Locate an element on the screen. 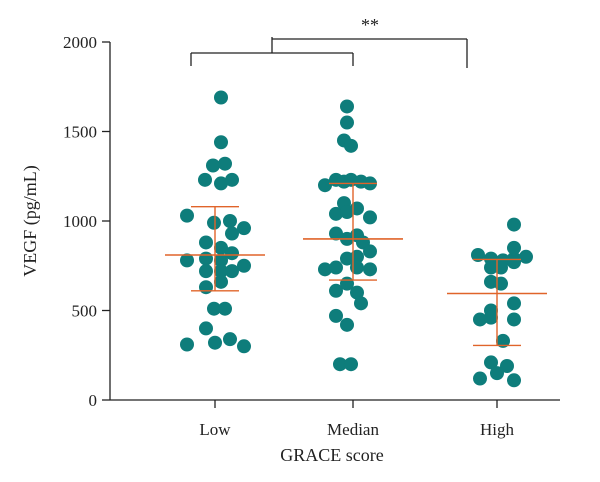  y-tick-label: 1000 is located at coordinates (80, 221).